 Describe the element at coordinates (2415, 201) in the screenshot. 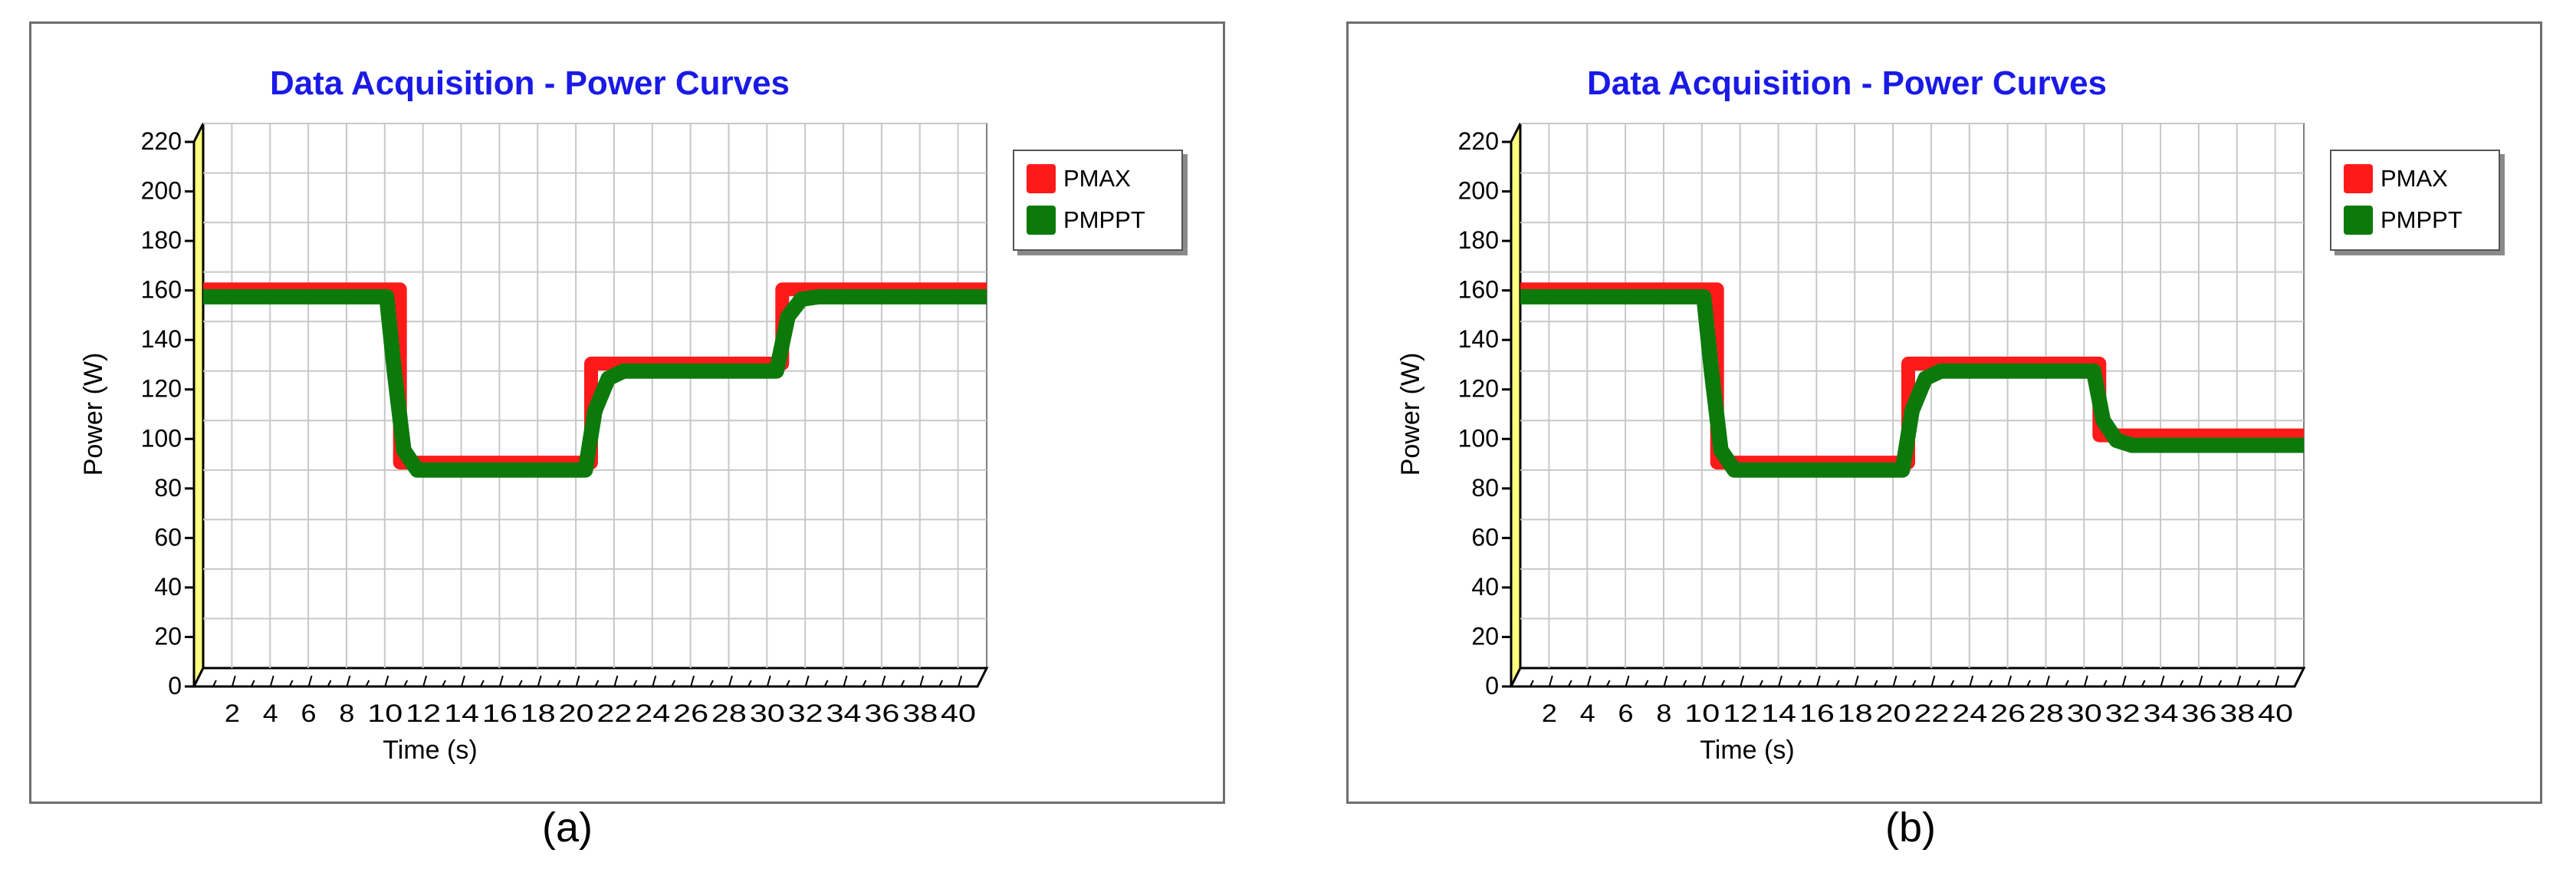

I see `legend: PMAX PMPPT` at that location.